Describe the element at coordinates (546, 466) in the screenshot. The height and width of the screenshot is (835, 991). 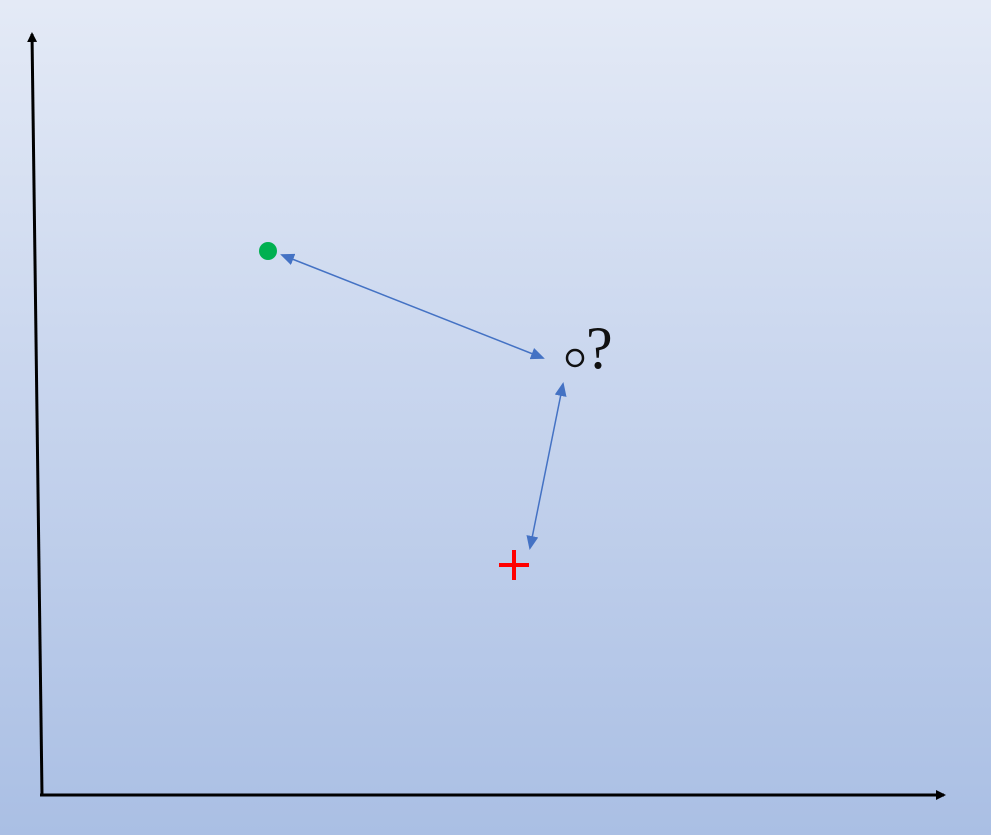
I see `arrow-query-to-red` at that location.